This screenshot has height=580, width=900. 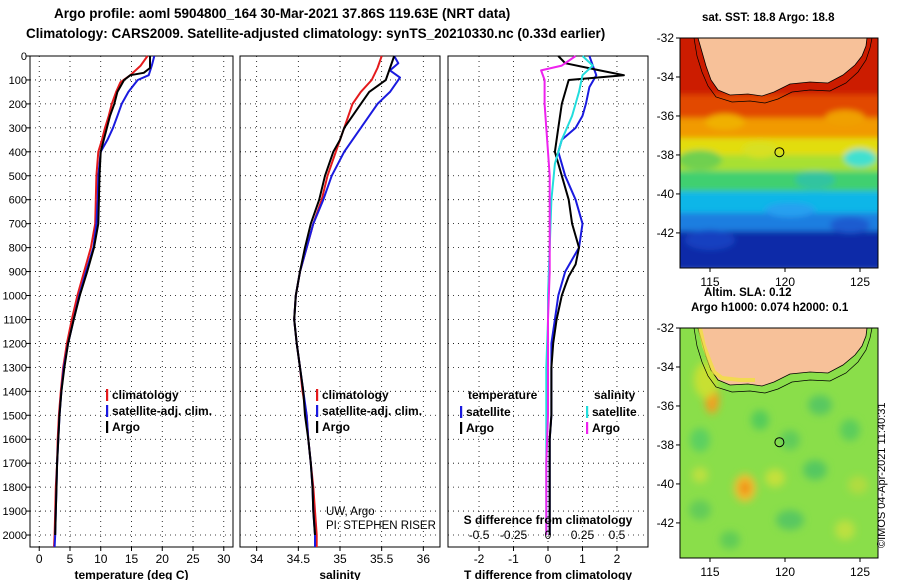 I want to click on x-tick-label: -2, so click(x=479, y=559).